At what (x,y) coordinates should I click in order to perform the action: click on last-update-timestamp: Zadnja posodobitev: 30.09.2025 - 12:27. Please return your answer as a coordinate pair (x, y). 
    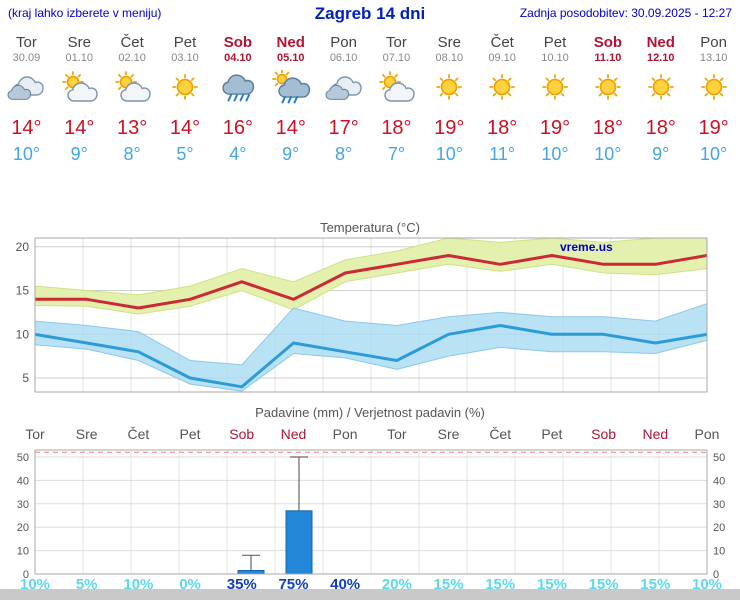
    Looking at the image, I should click on (625, 13).